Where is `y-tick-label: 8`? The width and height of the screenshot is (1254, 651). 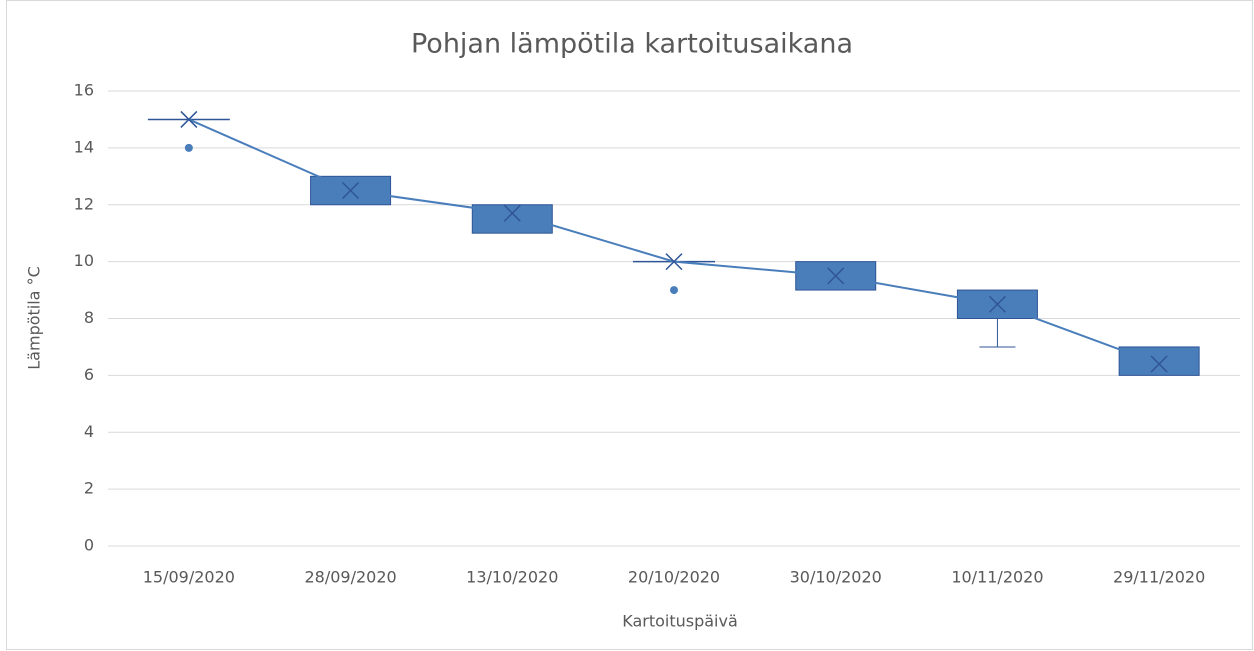 y-tick-label: 8 is located at coordinates (89, 317).